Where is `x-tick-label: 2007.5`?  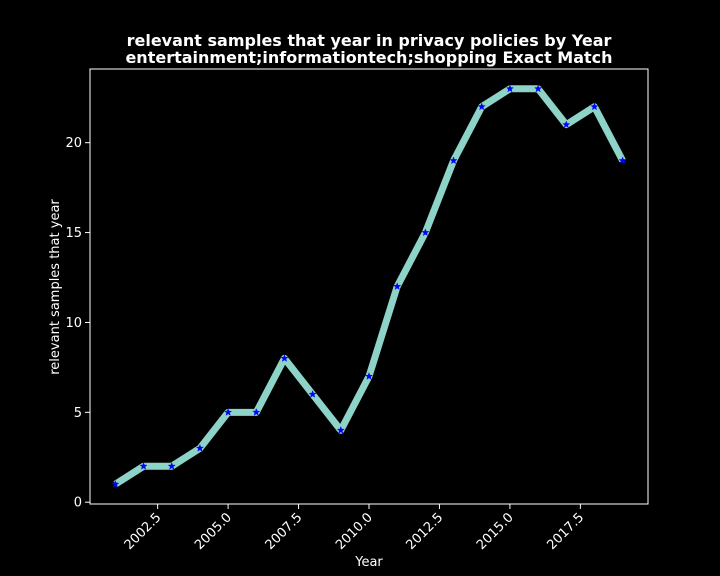 x-tick-label: 2007.5 is located at coordinates (284, 531).